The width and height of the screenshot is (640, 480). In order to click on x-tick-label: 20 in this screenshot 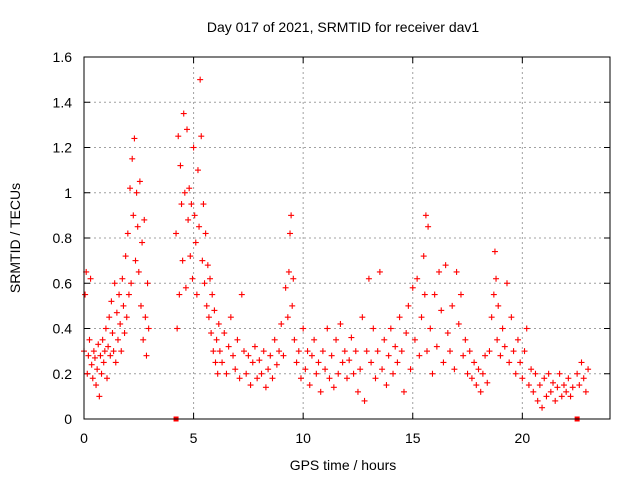, I will do `click(523, 438)`.